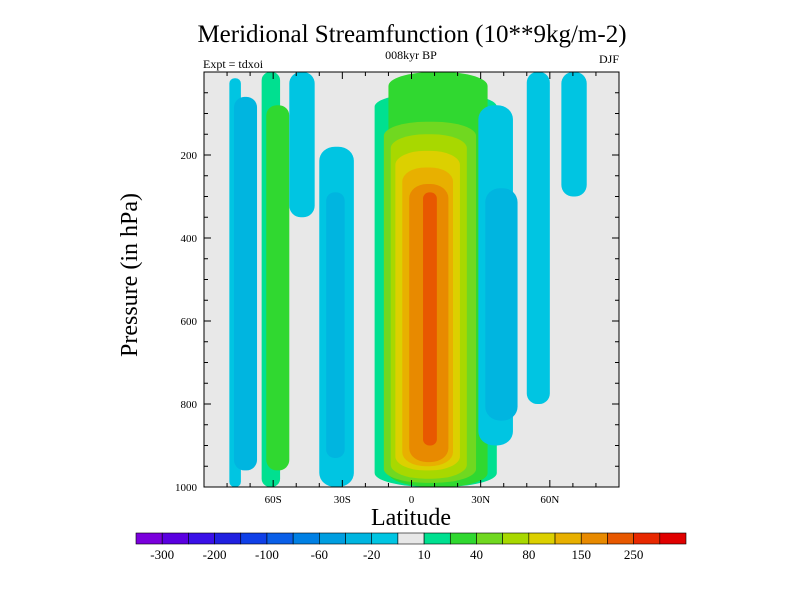 The width and height of the screenshot is (800, 600). I want to click on colorbar-label: -60, so click(319, 554).